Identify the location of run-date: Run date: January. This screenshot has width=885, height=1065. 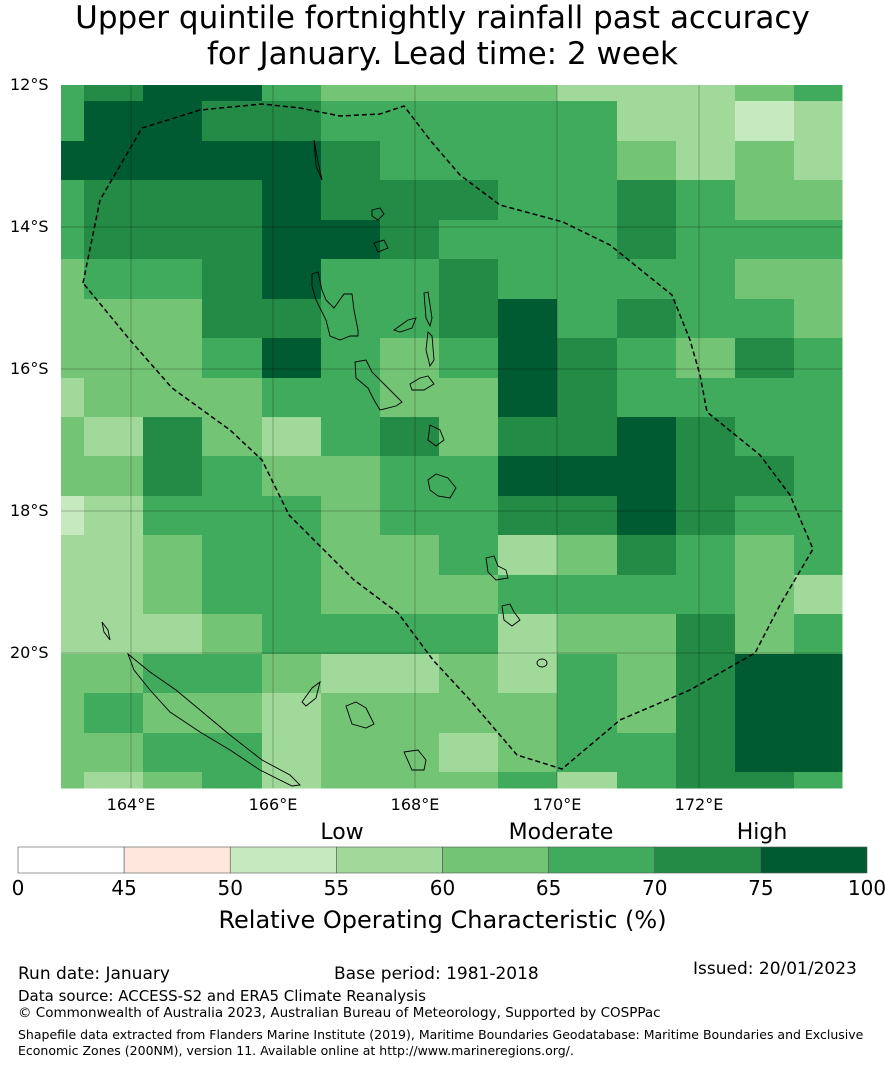
(94, 974).